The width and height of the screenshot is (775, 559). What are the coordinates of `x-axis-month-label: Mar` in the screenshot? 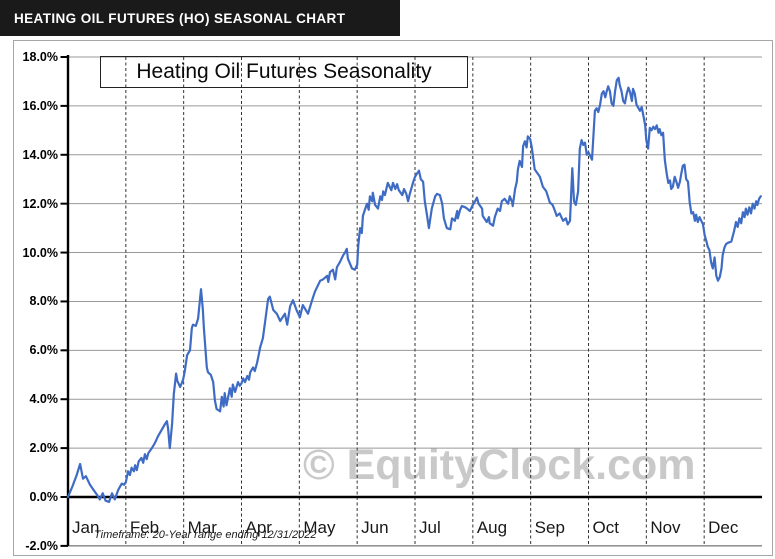 It's located at (202, 527).